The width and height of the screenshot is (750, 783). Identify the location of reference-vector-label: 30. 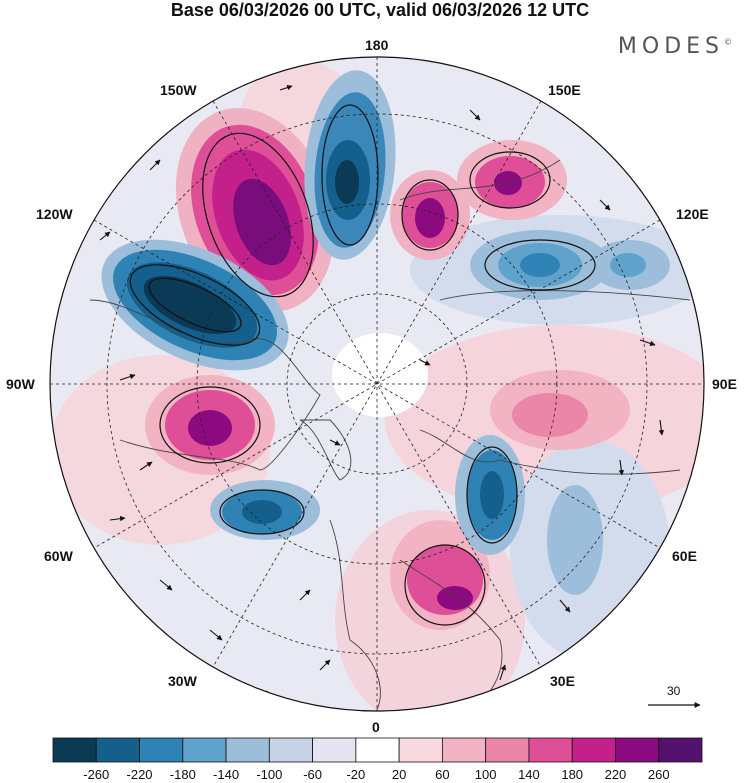
(674, 691).